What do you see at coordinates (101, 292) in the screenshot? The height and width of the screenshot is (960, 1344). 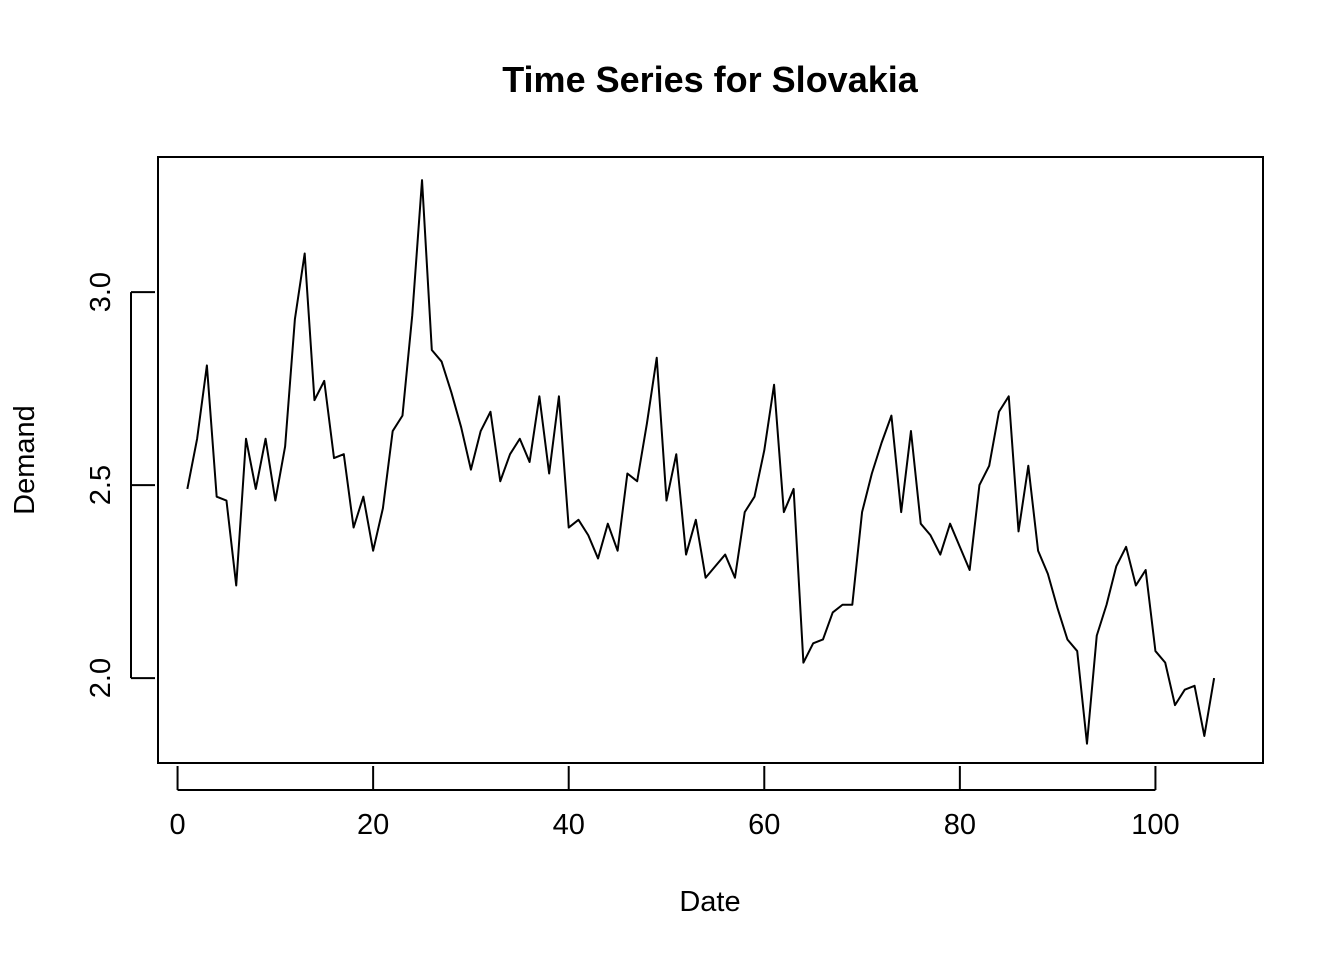 I see `y-tick-label: 3.0` at bounding box center [101, 292].